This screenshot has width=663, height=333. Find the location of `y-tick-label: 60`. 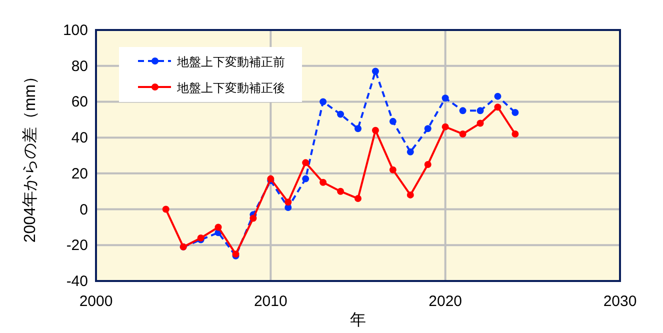

y-tick-label: 60 is located at coordinates (79, 102).